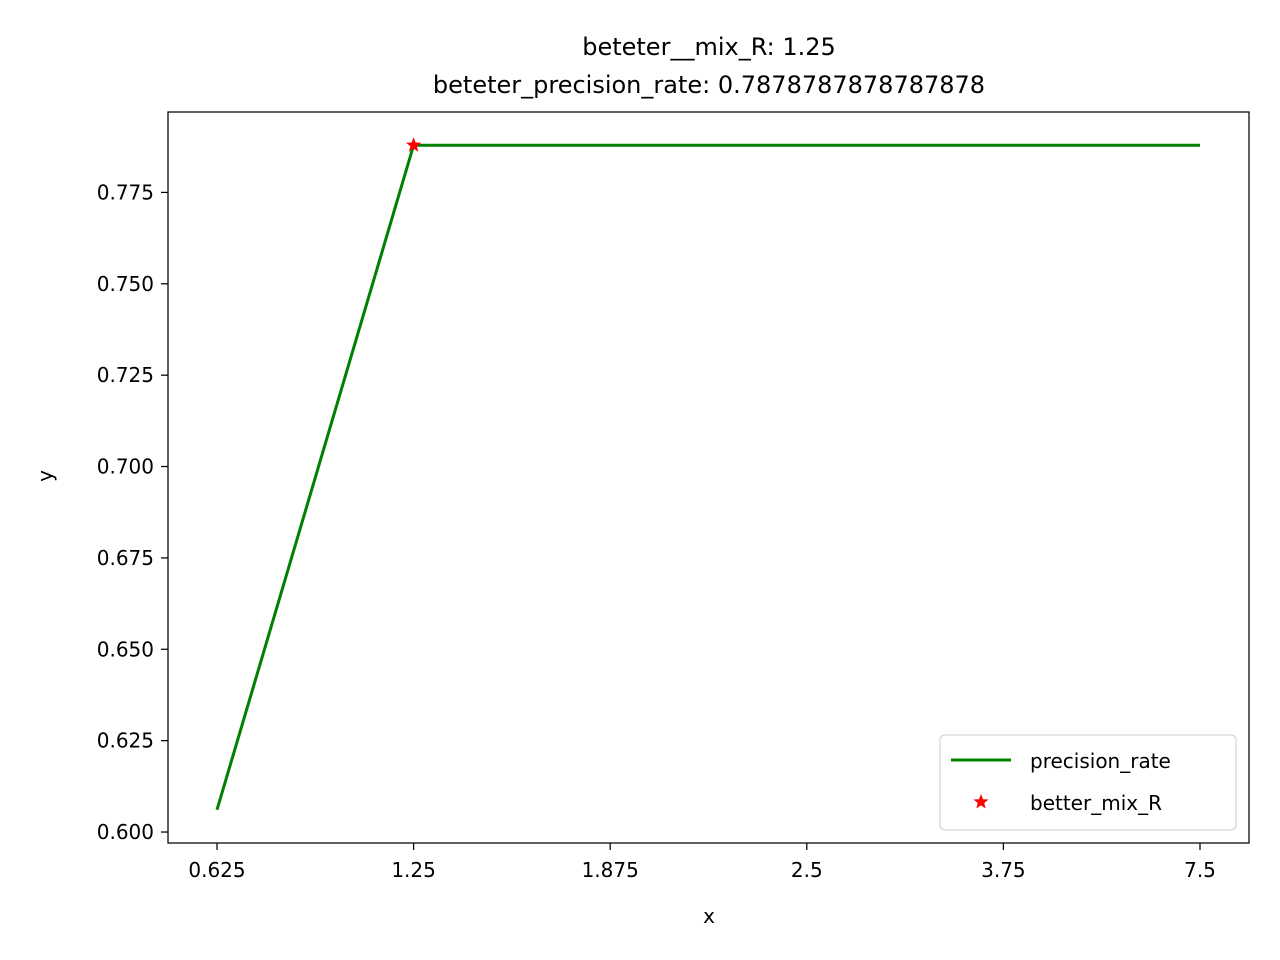 The image size is (1280, 960). Describe the element at coordinates (1003, 870) in the screenshot. I see `x-tick-label: 3.75` at that location.